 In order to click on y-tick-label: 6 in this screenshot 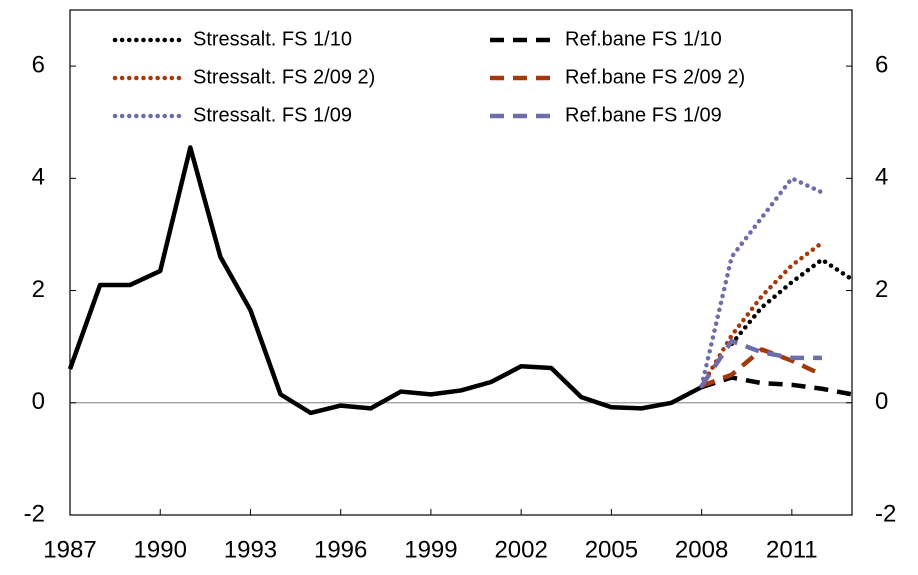, I will do `click(38, 64)`.